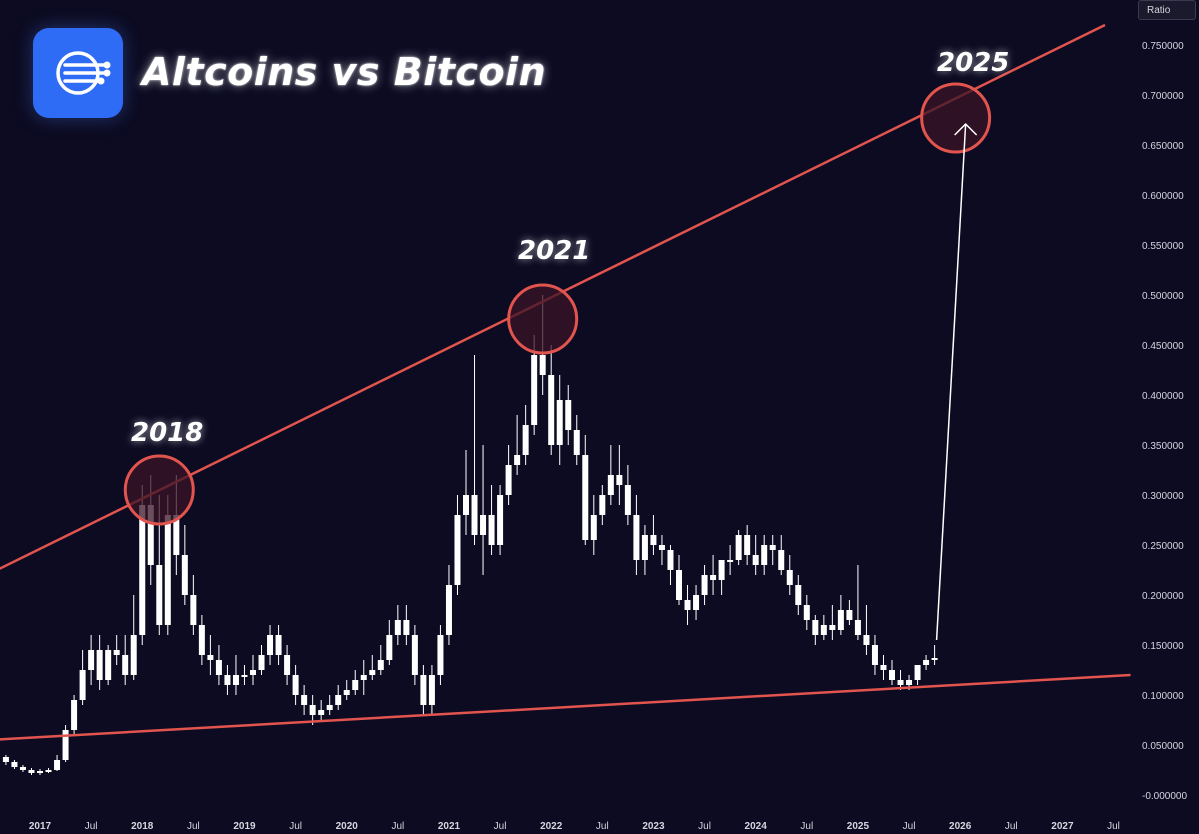 This screenshot has height=834, width=1199. Describe the element at coordinates (554, 251) in the screenshot. I see `annotation-label-2021: 2021` at that location.